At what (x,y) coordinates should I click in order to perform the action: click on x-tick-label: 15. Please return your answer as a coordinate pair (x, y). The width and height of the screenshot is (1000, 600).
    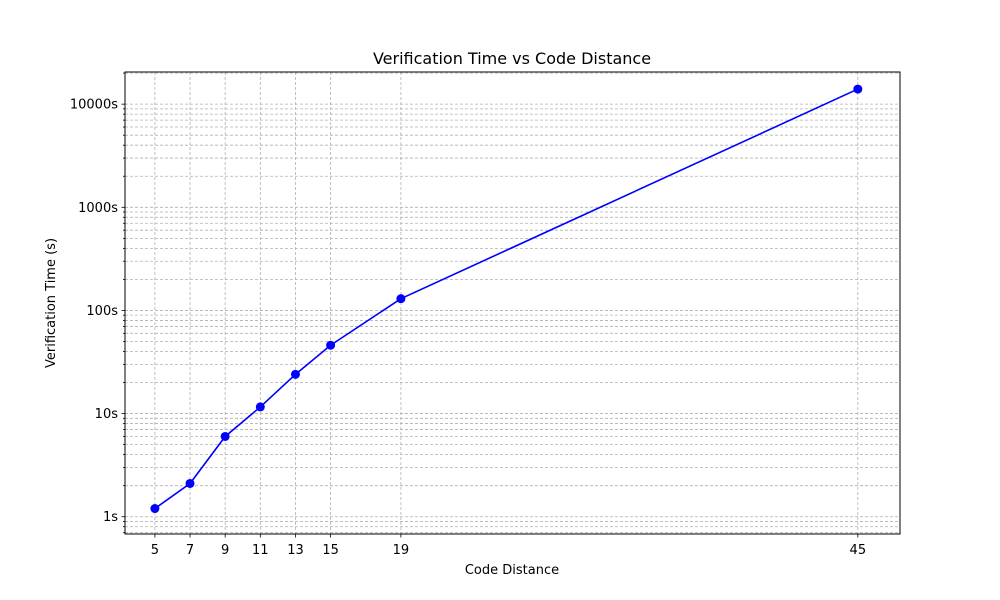
    Looking at the image, I should click on (330, 550).